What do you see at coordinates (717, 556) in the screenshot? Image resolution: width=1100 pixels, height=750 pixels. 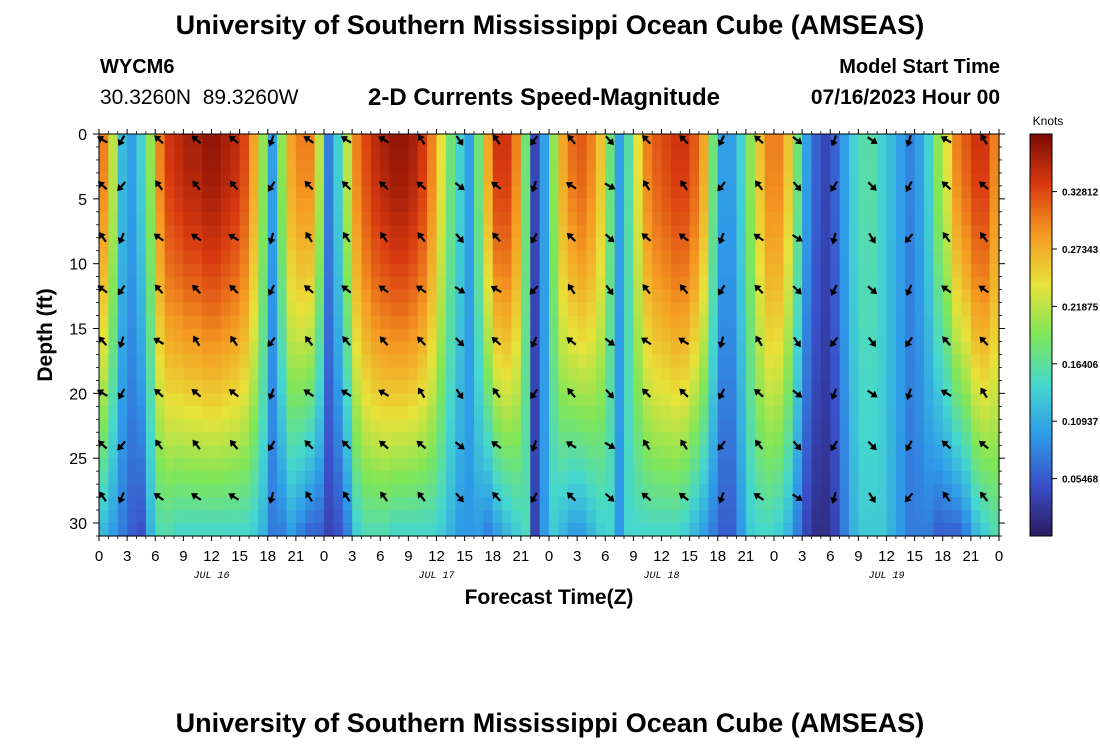 I see `x-tick-label: 18` at bounding box center [717, 556].